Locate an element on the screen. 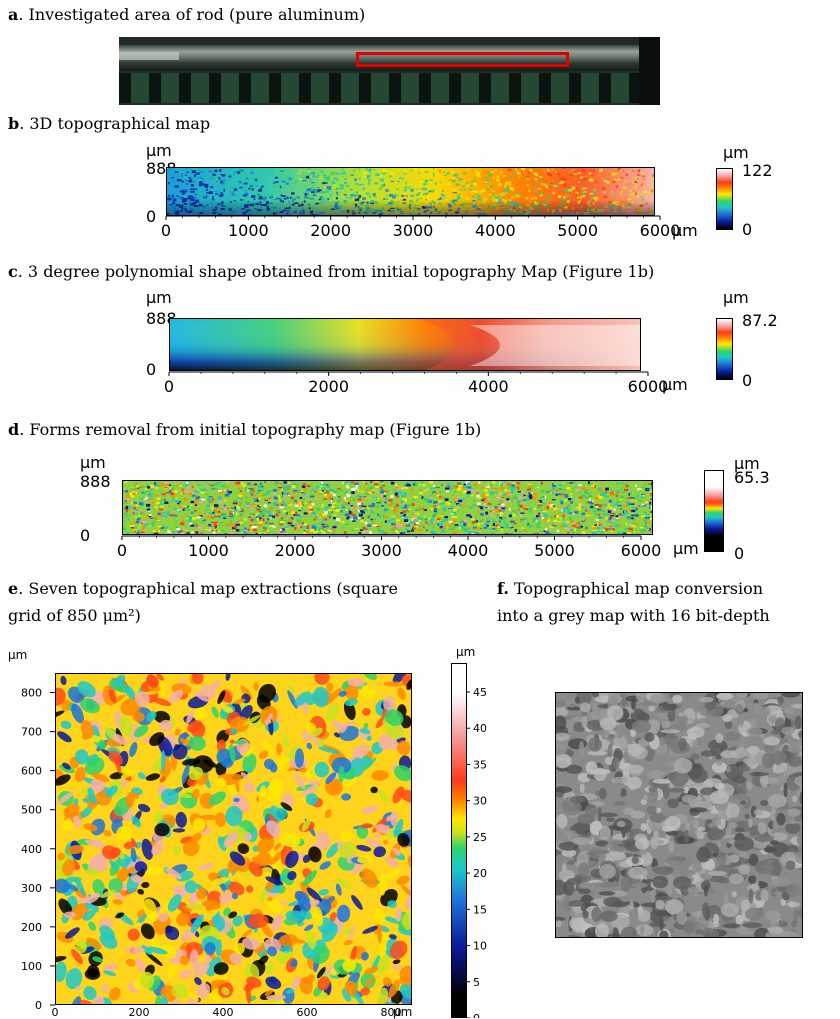  e-y-tick-800: 800 is located at coordinates (31, 693).